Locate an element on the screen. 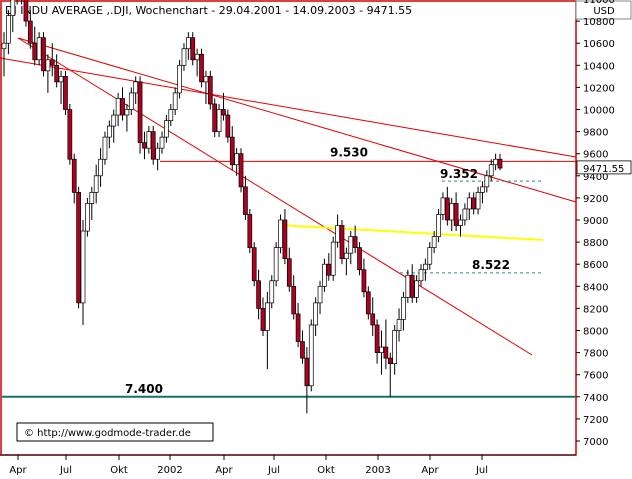  y-tick-label: 7800 is located at coordinates (595, 354).